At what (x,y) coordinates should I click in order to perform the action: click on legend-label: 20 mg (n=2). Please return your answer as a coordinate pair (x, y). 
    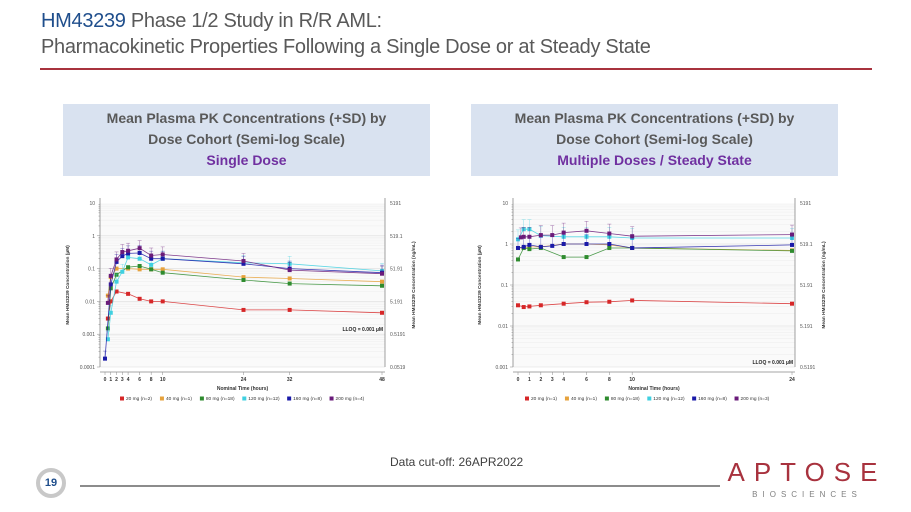
    Looking at the image, I should click on (139, 399).